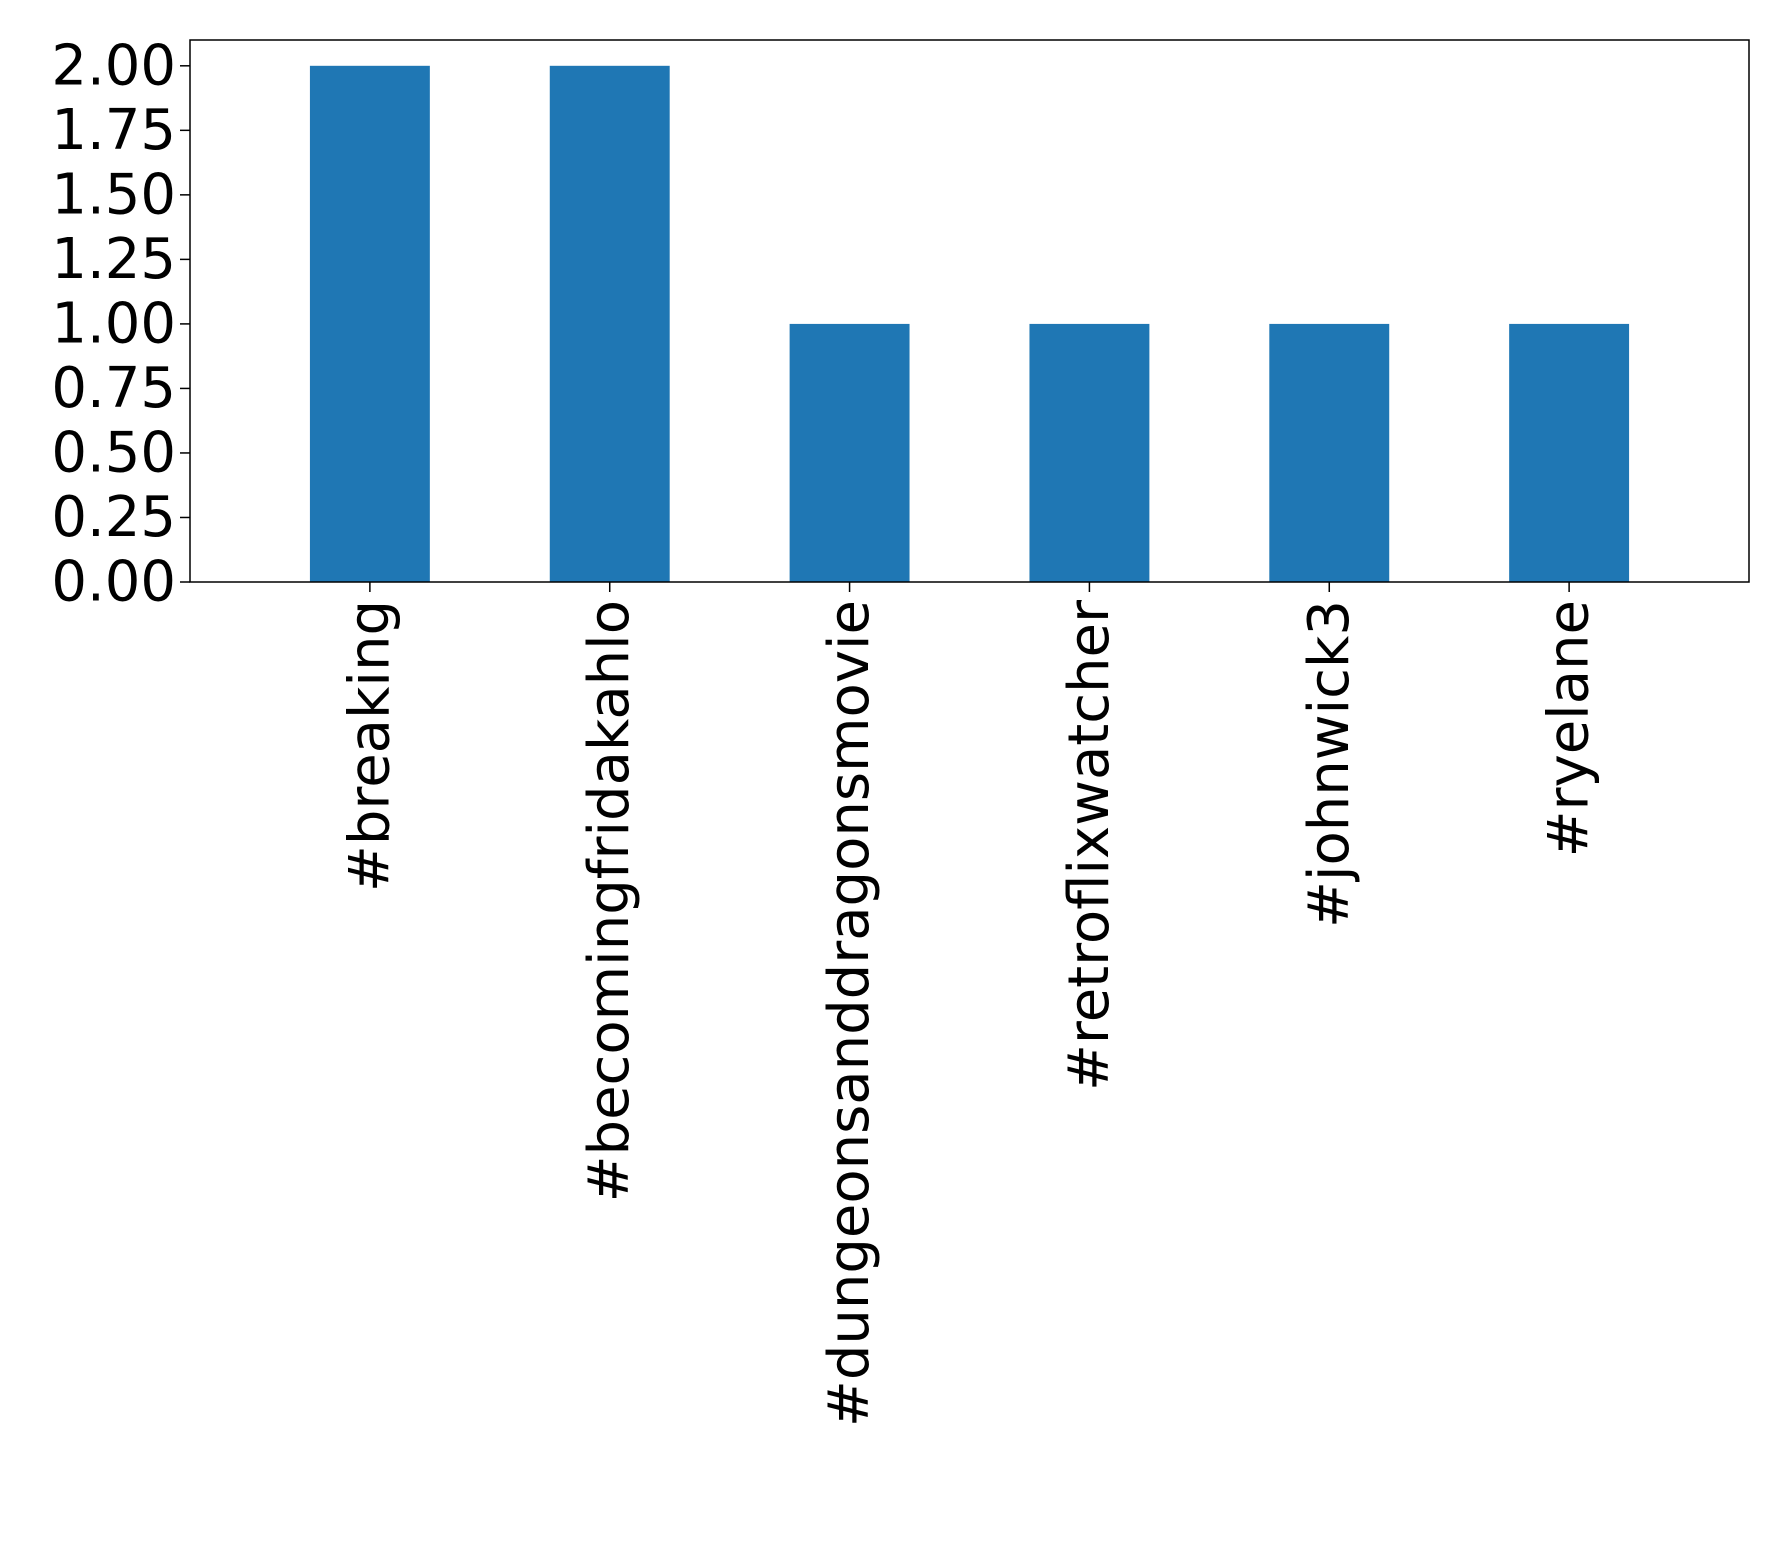 This screenshot has height=1550, width=1778. What do you see at coordinates (609, 324) in the screenshot?
I see `bar-becomingfridakahlo` at bounding box center [609, 324].